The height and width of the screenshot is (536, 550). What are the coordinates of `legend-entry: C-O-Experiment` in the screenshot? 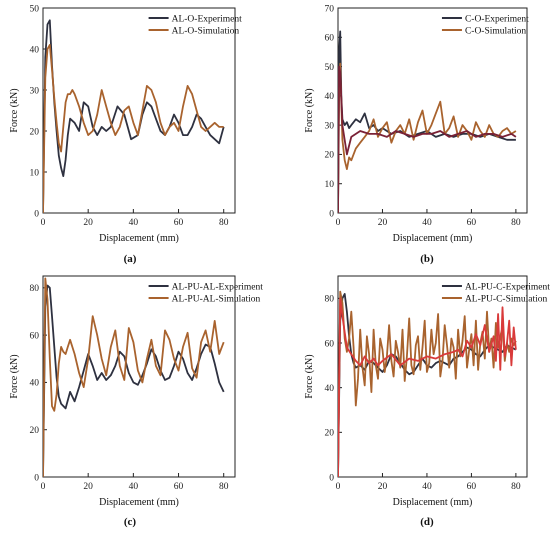 It's located at (497, 20).